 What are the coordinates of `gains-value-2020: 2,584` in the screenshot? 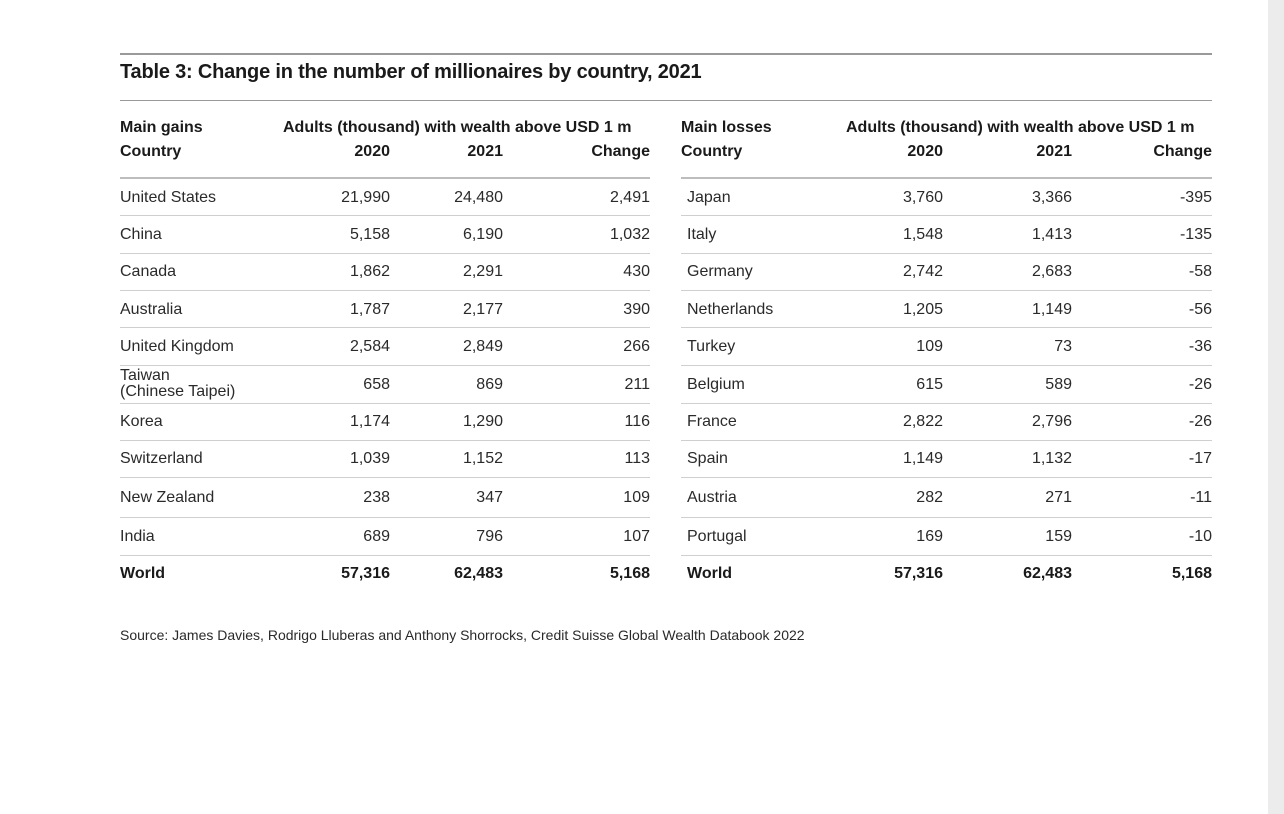 It's located at (369, 346).